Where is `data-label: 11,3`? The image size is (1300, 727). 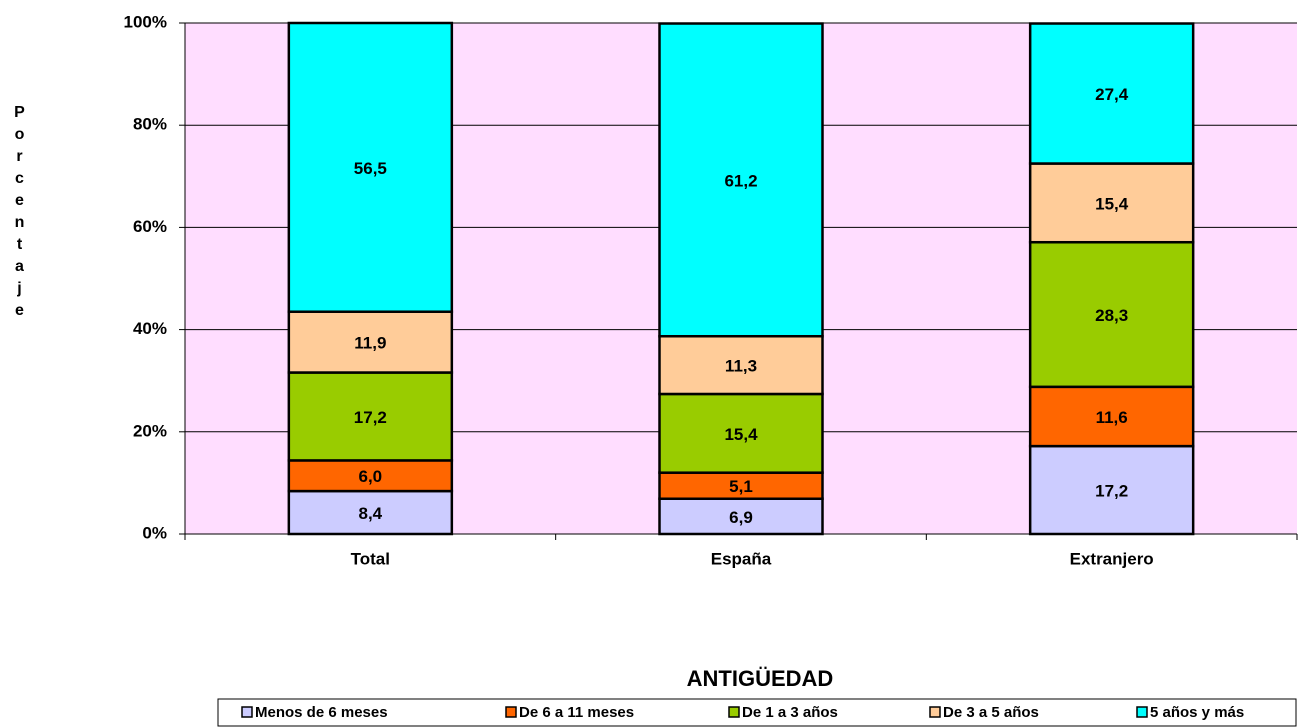
data-label: 11,3 is located at coordinates (741, 366).